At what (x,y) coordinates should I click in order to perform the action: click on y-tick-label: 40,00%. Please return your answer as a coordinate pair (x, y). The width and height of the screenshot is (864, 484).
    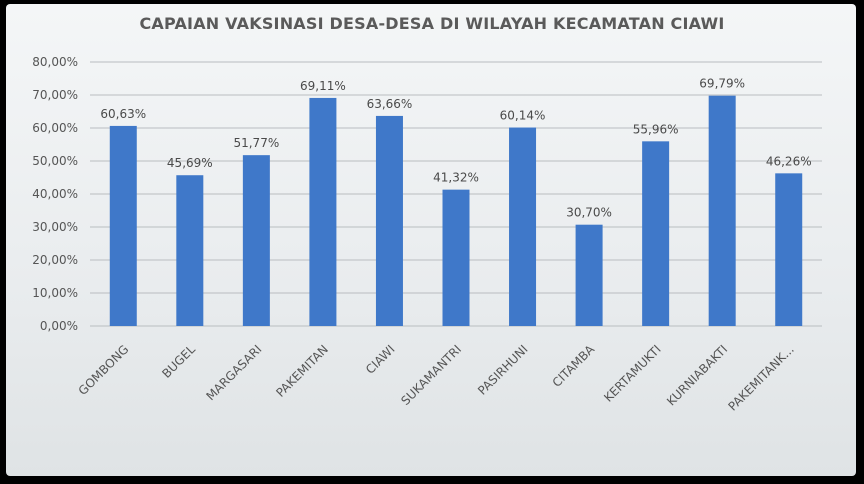
    Looking at the image, I should click on (55, 194).